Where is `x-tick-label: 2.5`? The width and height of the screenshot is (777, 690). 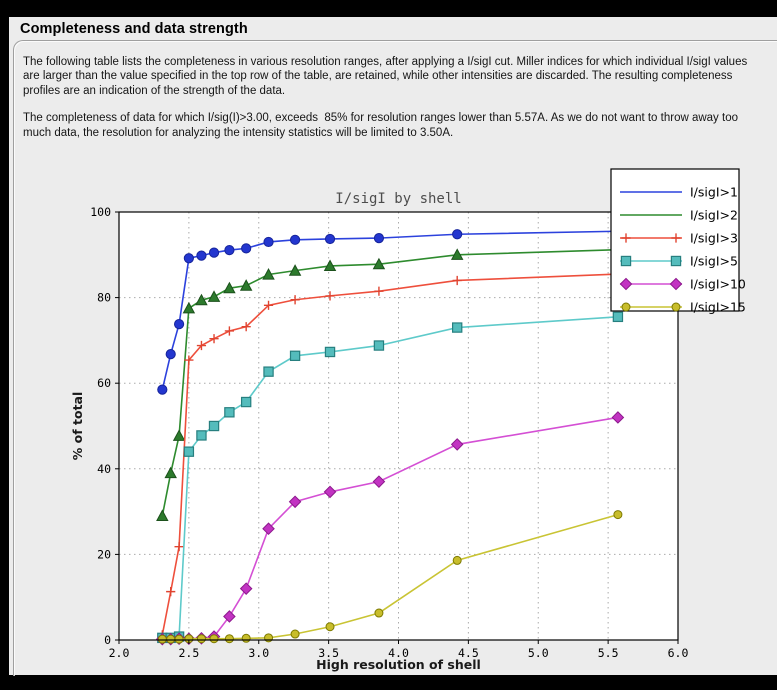 x-tick-label: 2.5 is located at coordinates (188, 653).